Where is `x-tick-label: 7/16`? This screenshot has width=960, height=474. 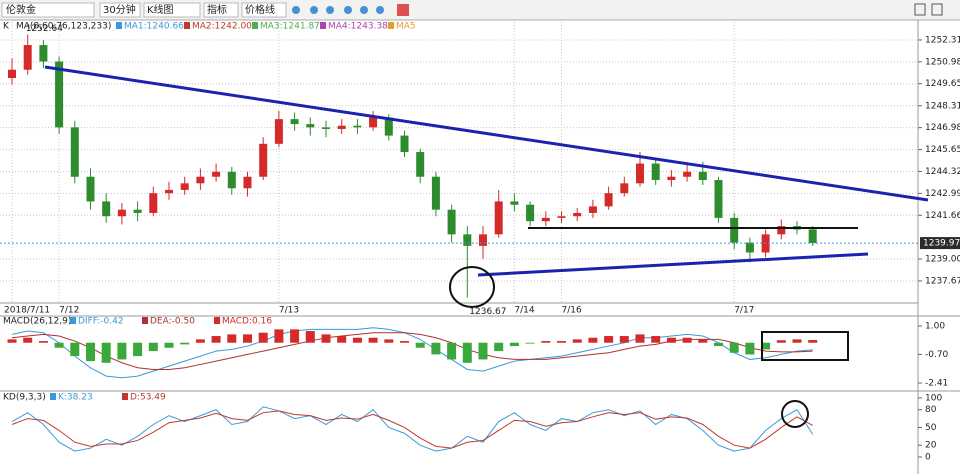 x-tick-label: 7/16 is located at coordinates (572, 311).